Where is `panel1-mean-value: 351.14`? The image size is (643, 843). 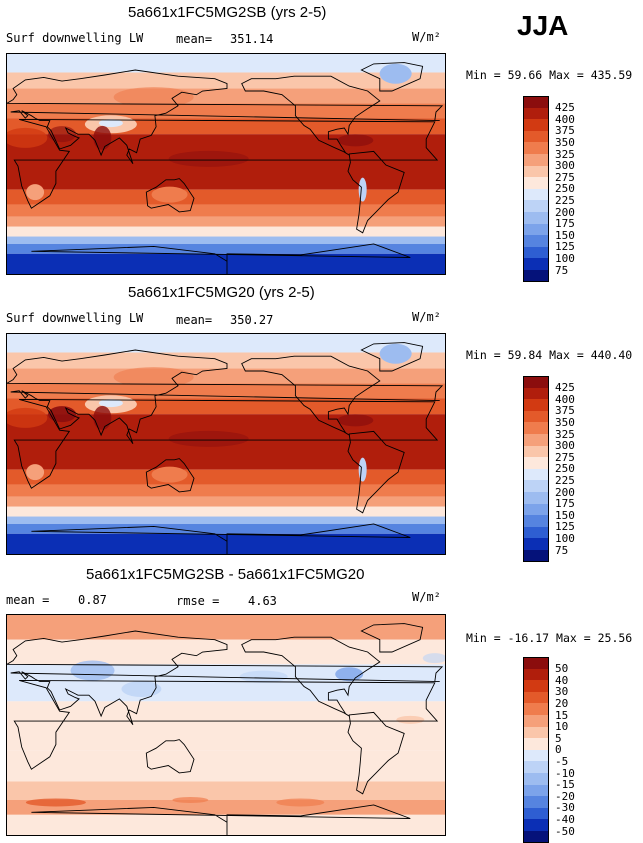
panel1-mean-value: 351.14 is located at coordinates (252, 39).